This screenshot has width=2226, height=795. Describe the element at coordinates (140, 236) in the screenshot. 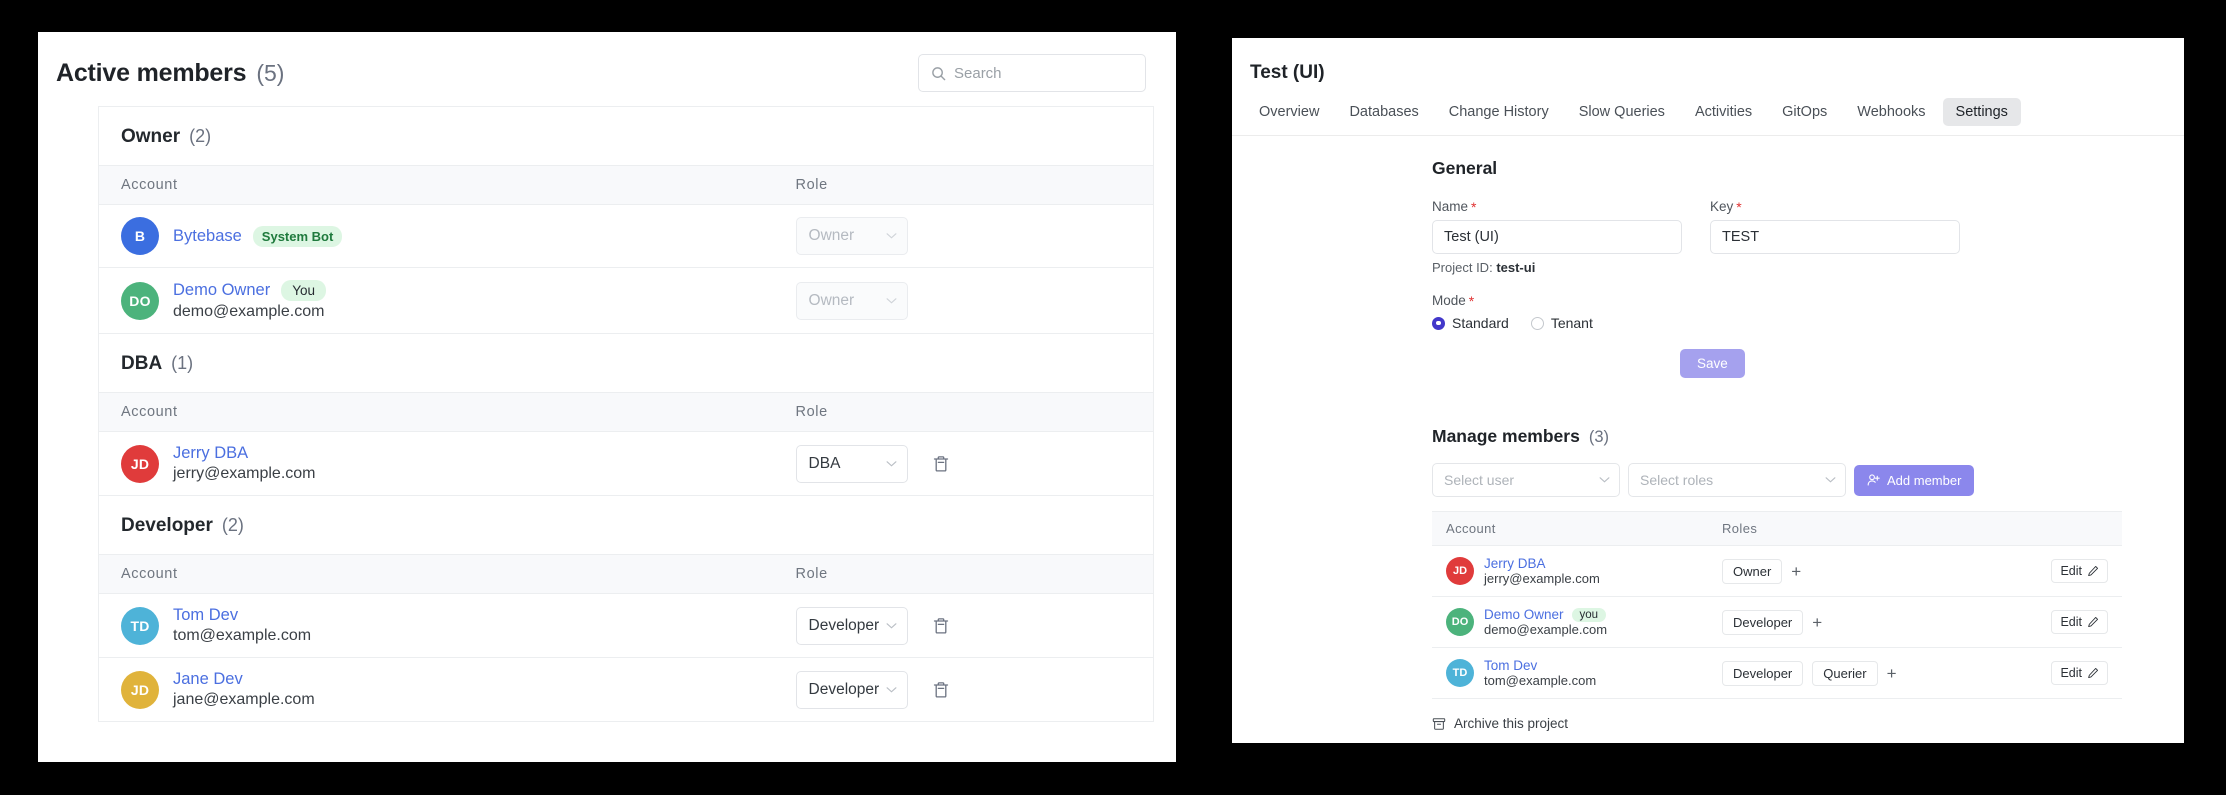

I see `avatar: B` at that location.